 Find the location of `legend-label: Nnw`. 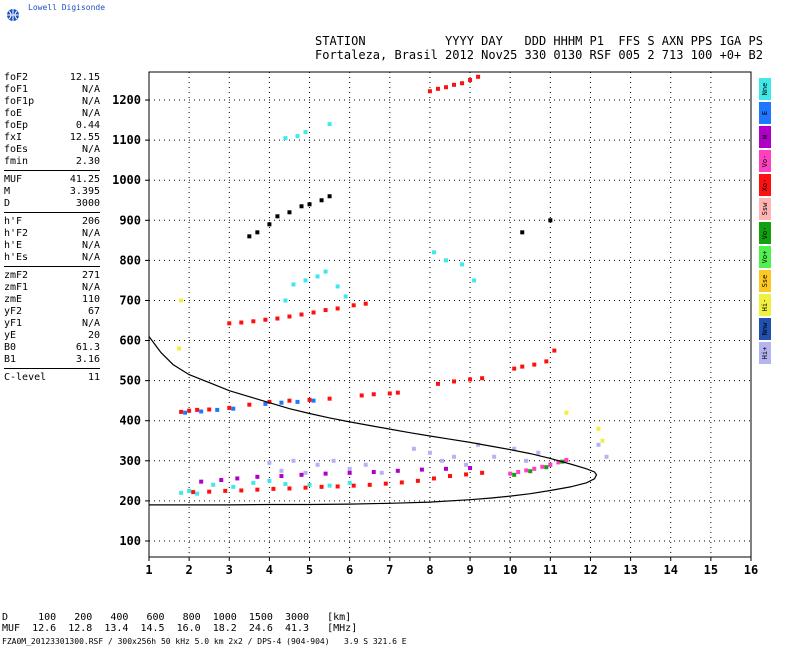

legend-label: Nnw is located at coordinates (765, 329).